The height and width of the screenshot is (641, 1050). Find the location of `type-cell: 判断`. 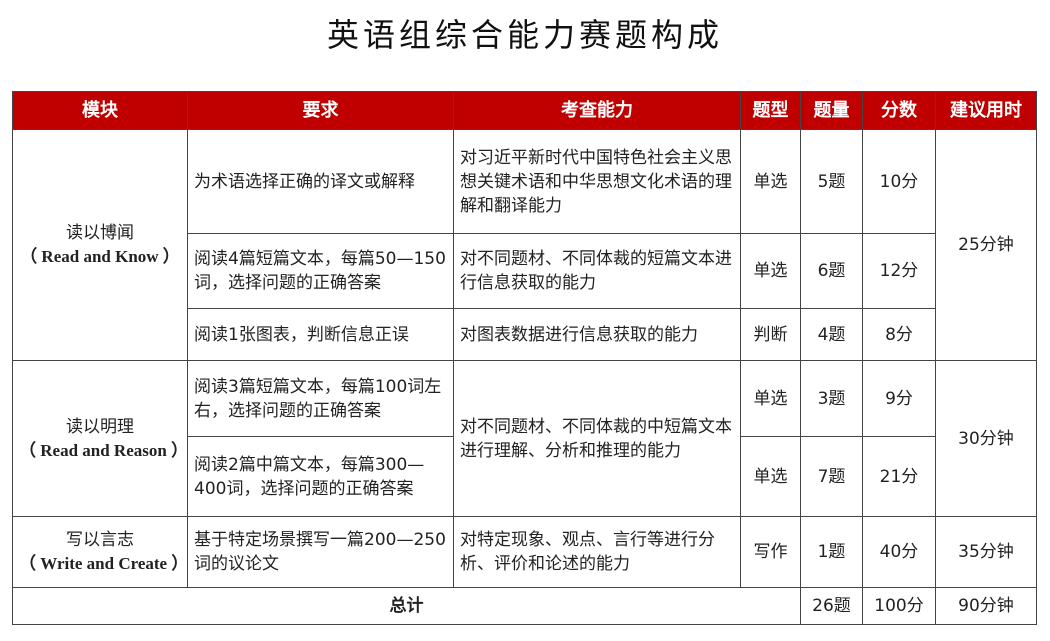

type-cell: 判断 is located at coordinates (770, 334).